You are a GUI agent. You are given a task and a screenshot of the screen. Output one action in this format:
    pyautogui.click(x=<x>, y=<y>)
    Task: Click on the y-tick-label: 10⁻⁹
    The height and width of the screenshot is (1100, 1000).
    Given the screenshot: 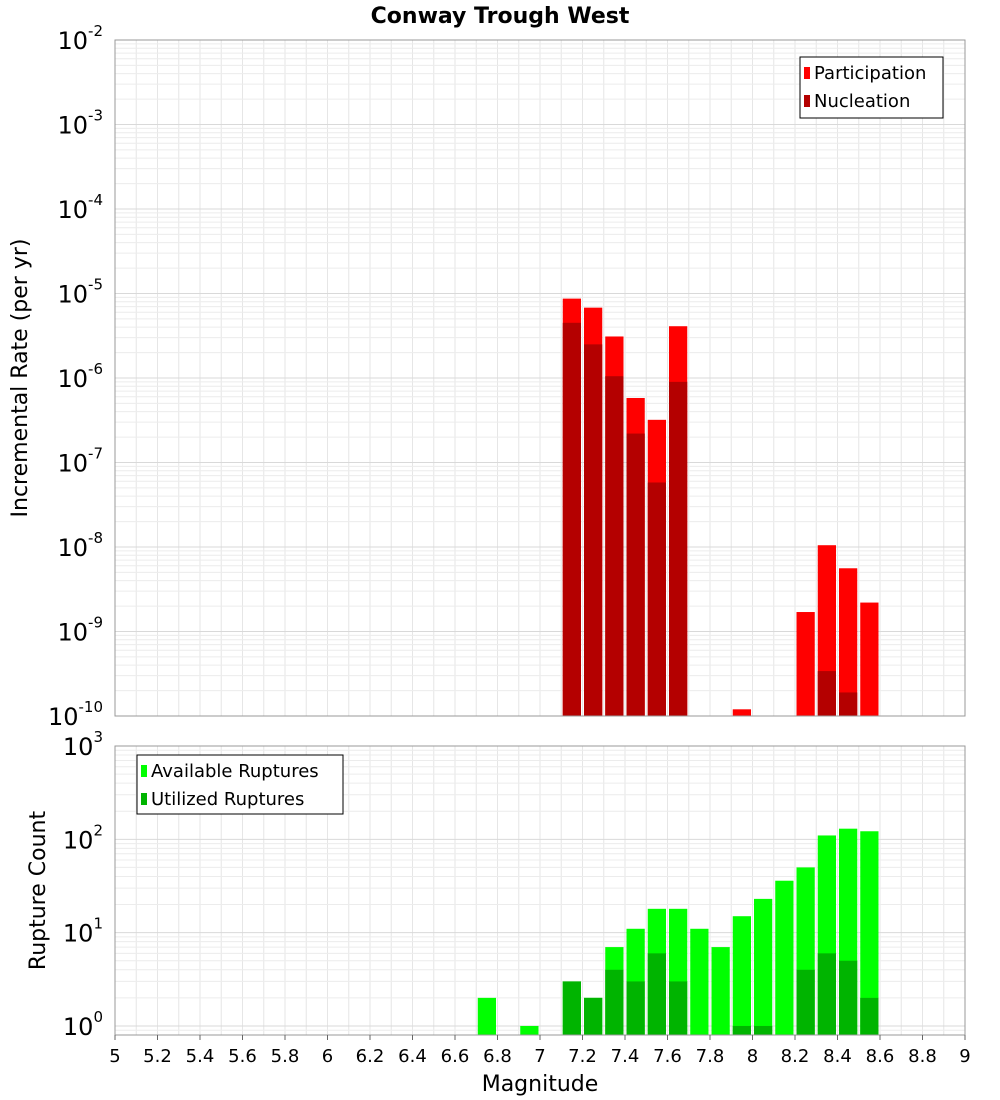 What is the action you would take?
    pyautogui.click(x=80, y=630)
    